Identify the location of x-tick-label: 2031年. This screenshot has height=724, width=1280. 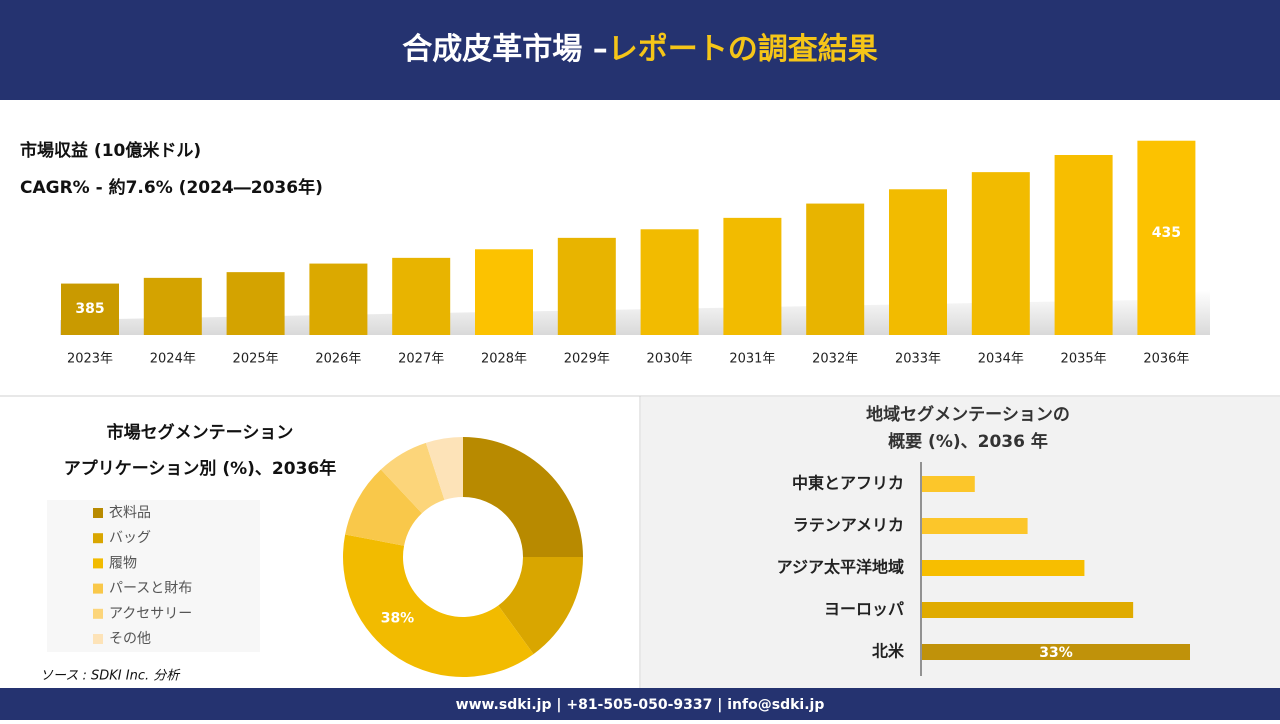
(752, 359).